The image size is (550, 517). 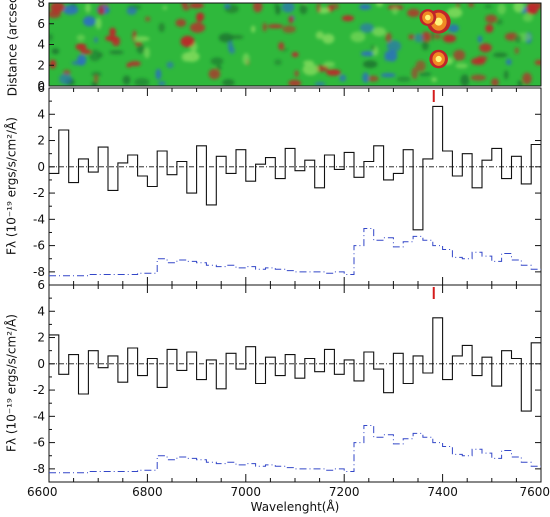 I want to click on panel-2-ylabel: Fλ (10⁻¹⁹ ergs/s/cm²/Å), so click(x=11, y=383).